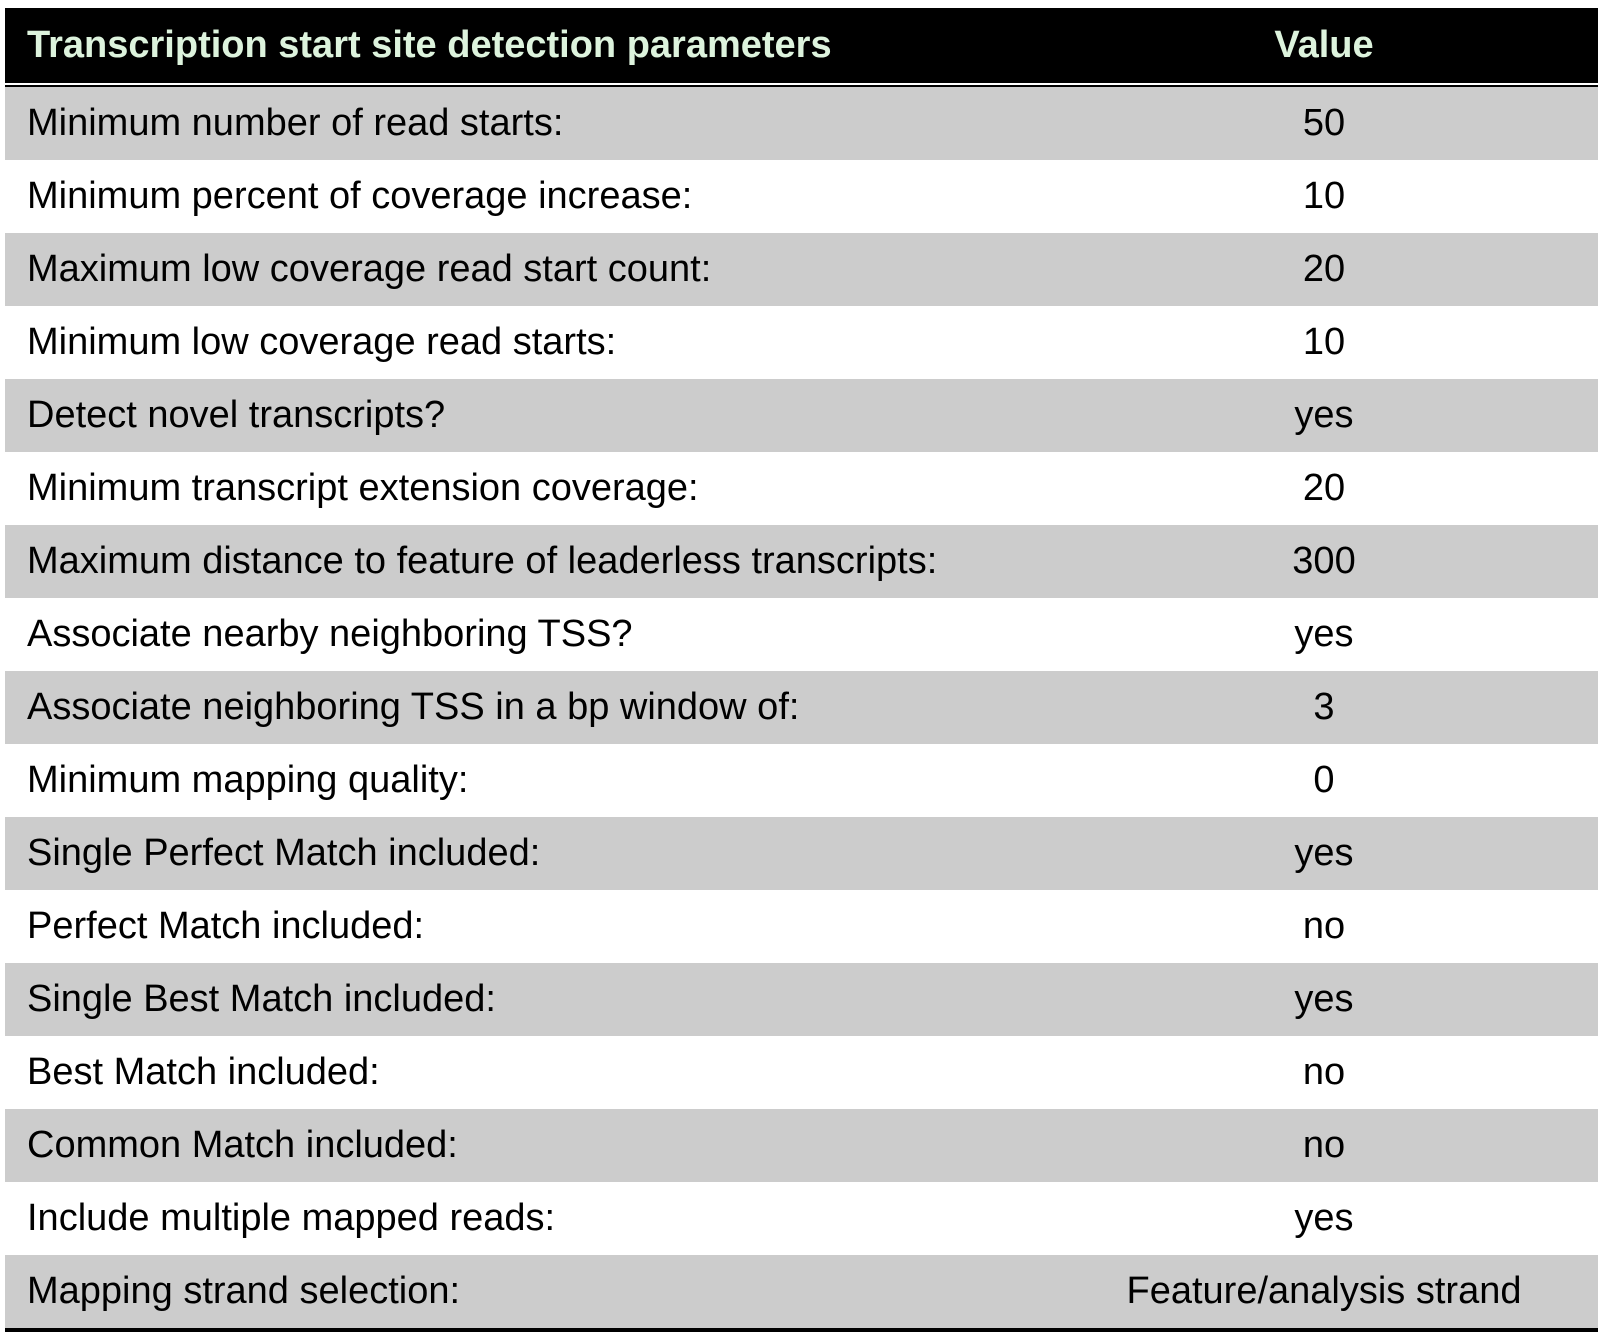 Image resolution: width=1604 pixels, height=1334 pixels. What do you see at coordinates (801, 1072) in the screenshot?
I see `table-row: Best Match included: no` at bounding box center [801, 1072].